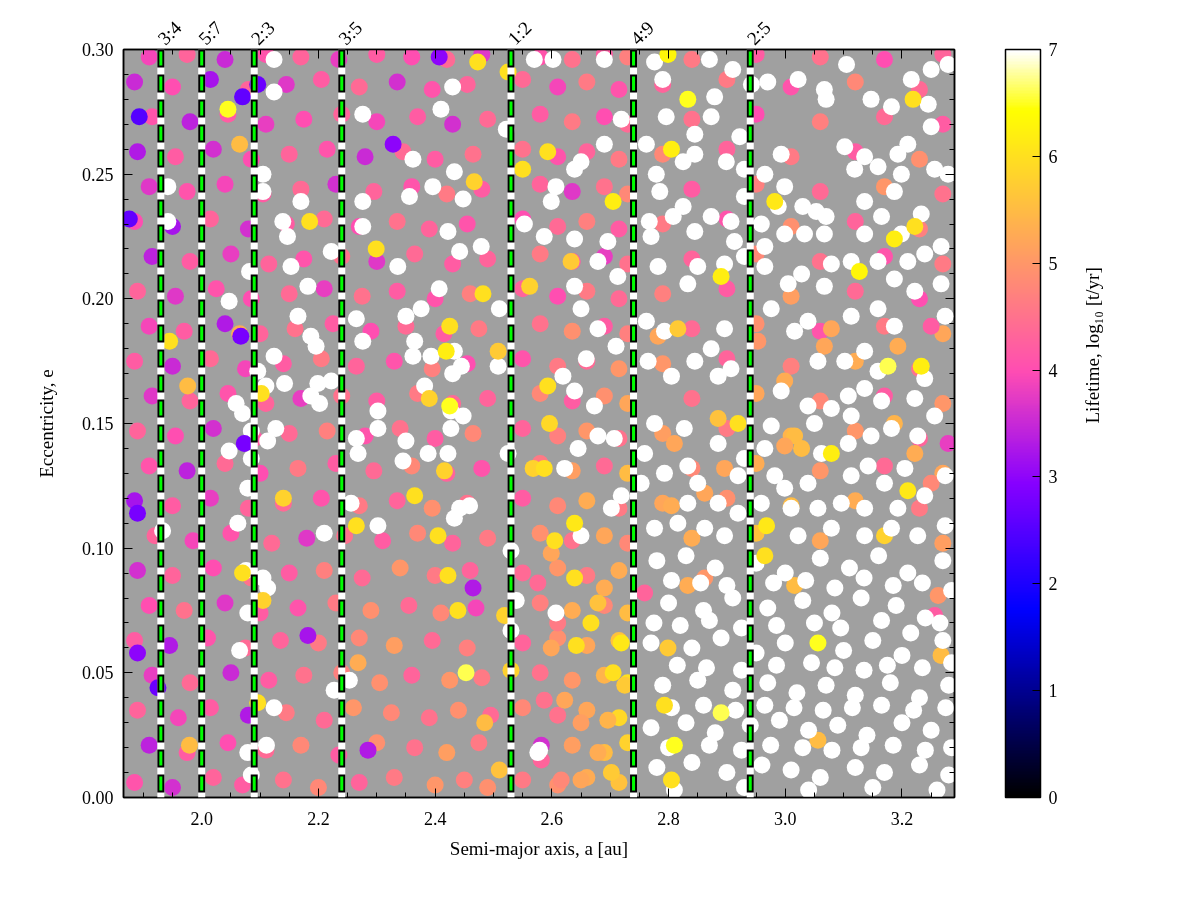  What do you see at coordinates (98, 174) in the screenshot?
I see `y-tick-label: 0.25` at bounding box center [98, 174].